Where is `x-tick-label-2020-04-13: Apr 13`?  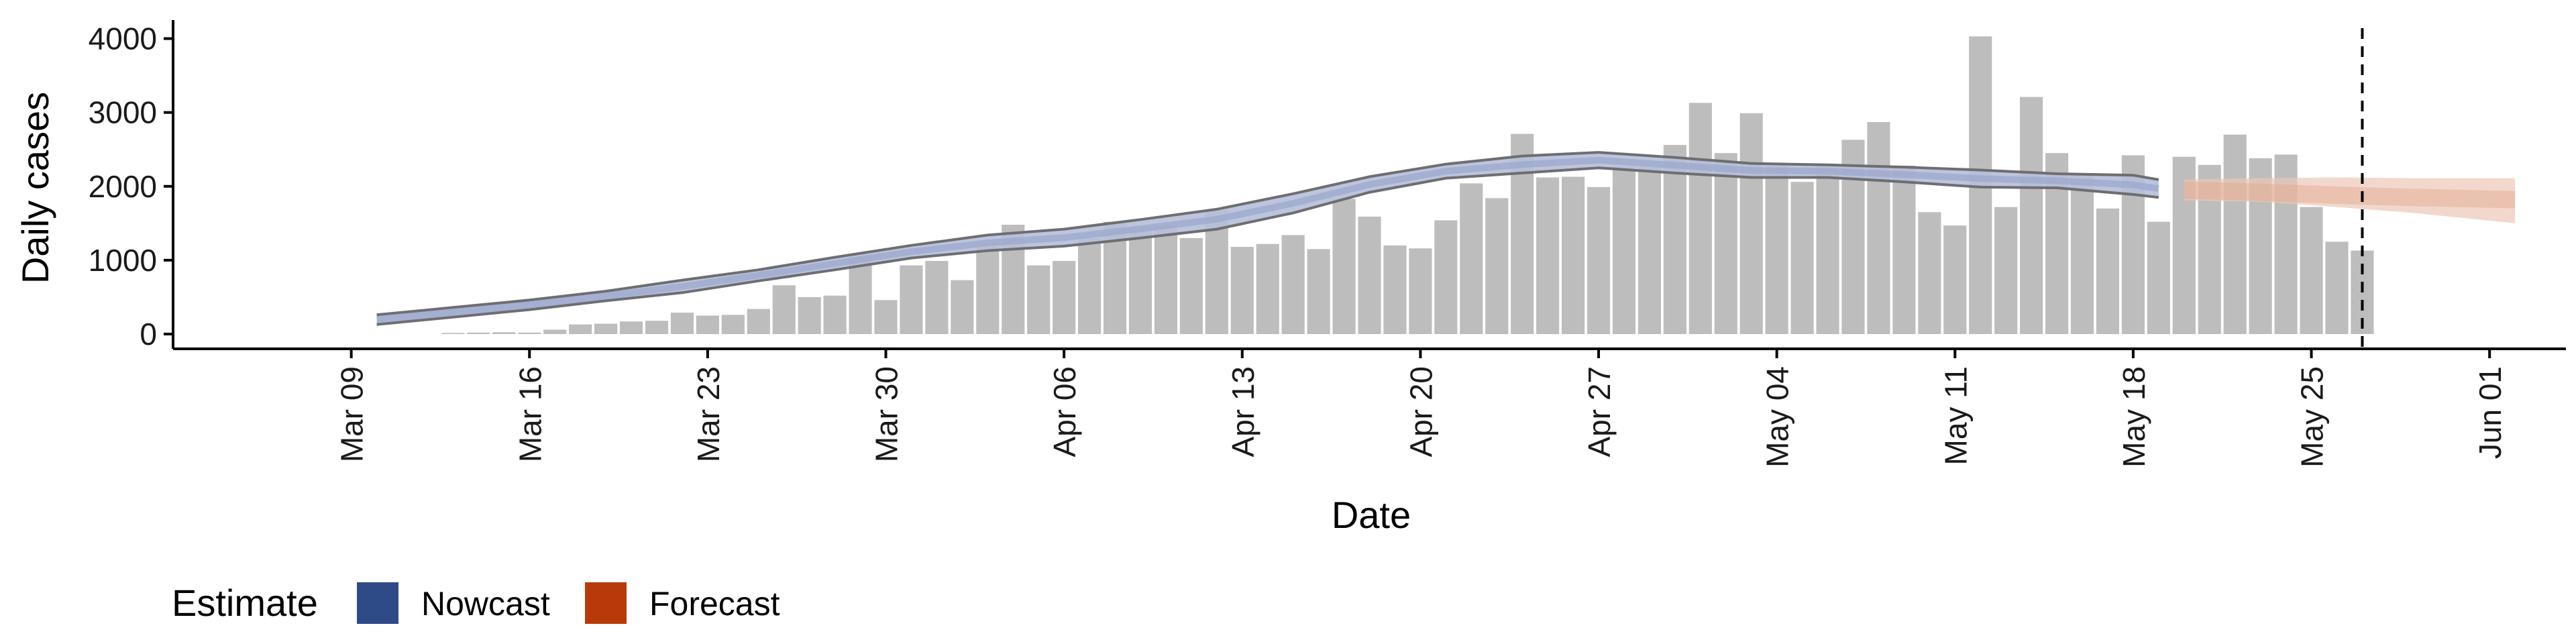 x-tick-label-2020-04-13: Apr 13 is located at coordinates (1243, 412).